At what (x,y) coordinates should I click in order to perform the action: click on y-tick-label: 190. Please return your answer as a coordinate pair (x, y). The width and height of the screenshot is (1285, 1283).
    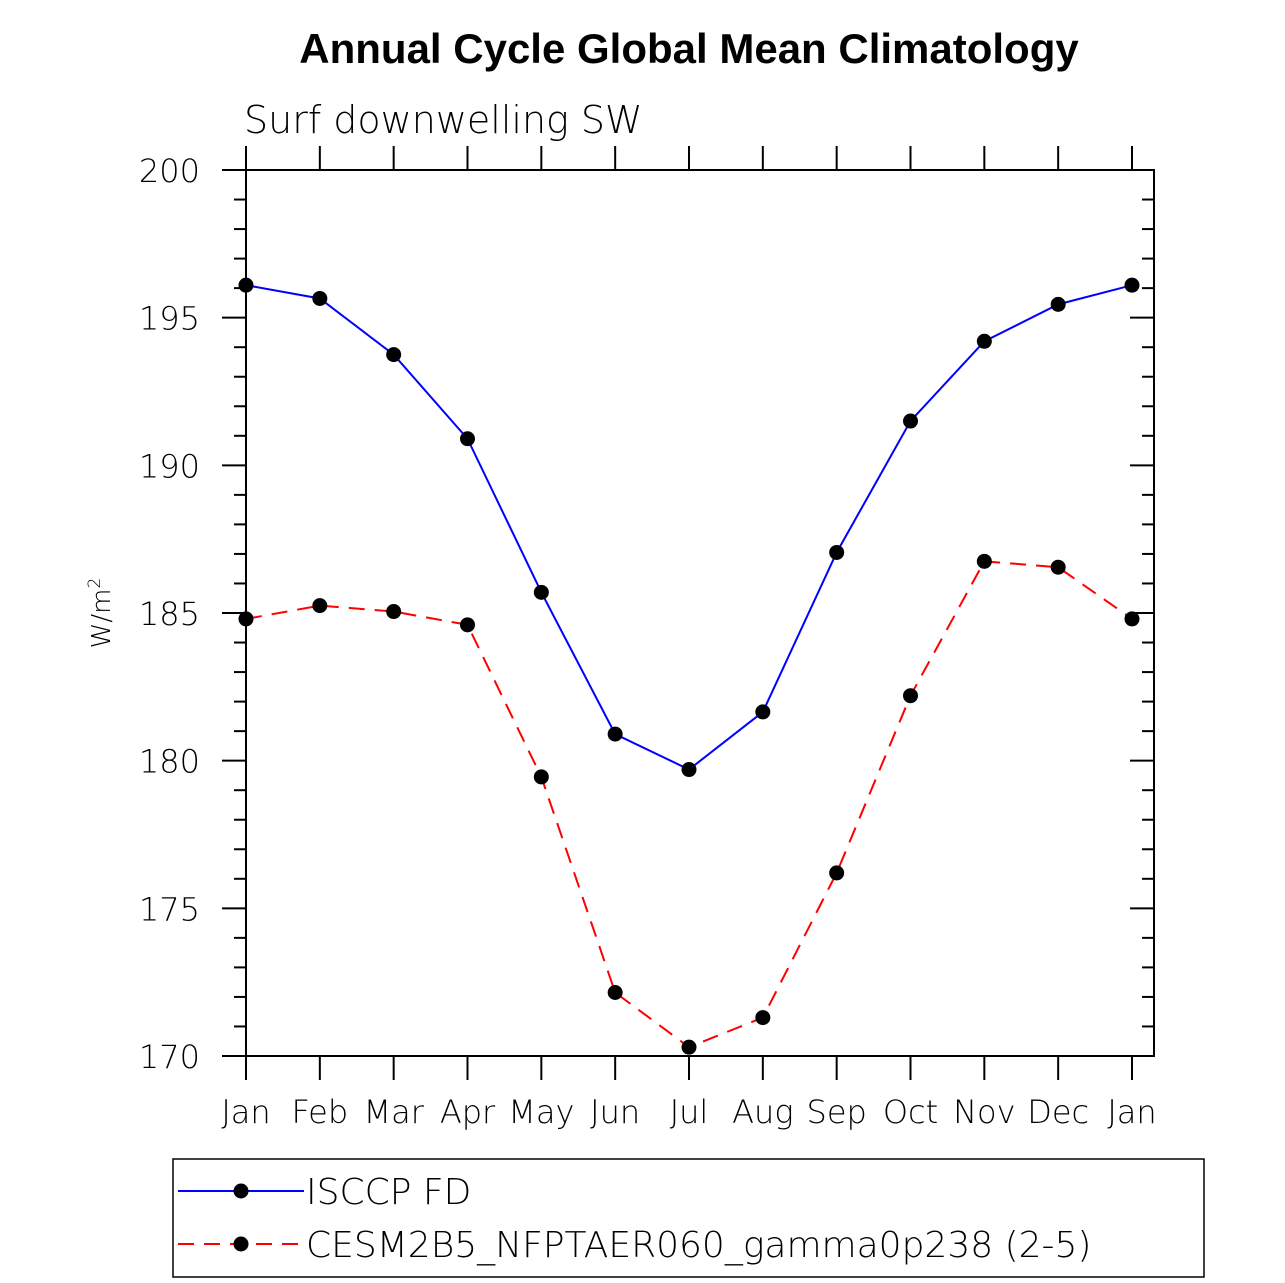
    Looking at the image, I should click on (169, 466).